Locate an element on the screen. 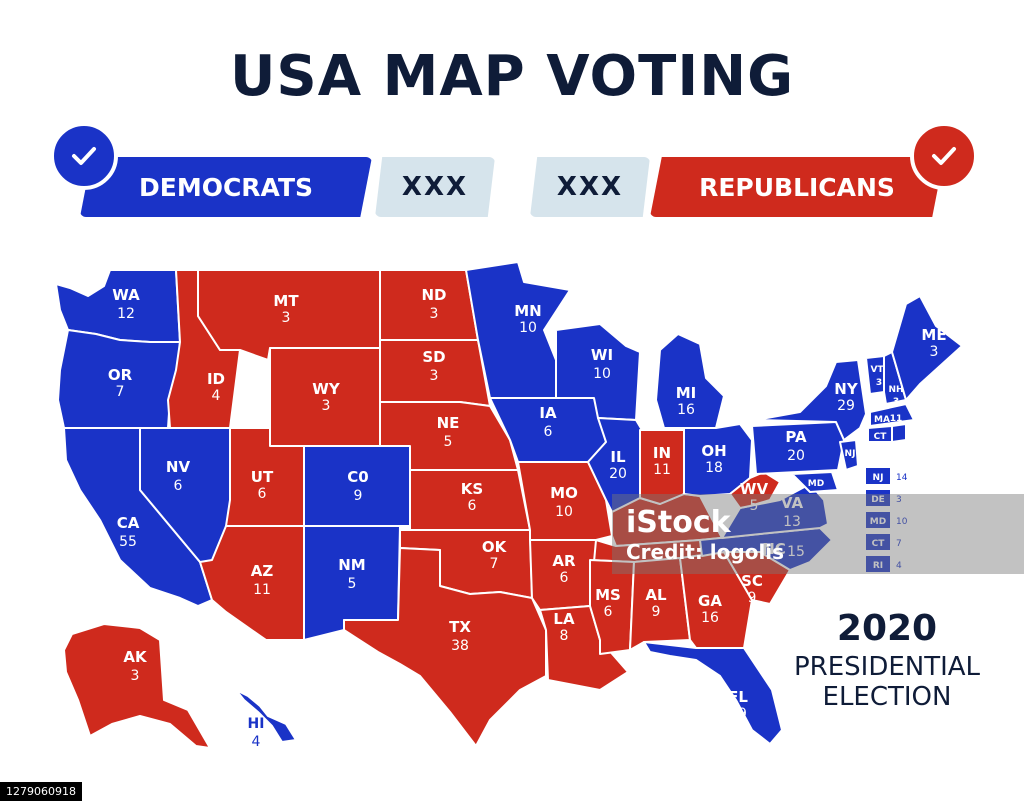  state-al is located at coordinates (660, 604).